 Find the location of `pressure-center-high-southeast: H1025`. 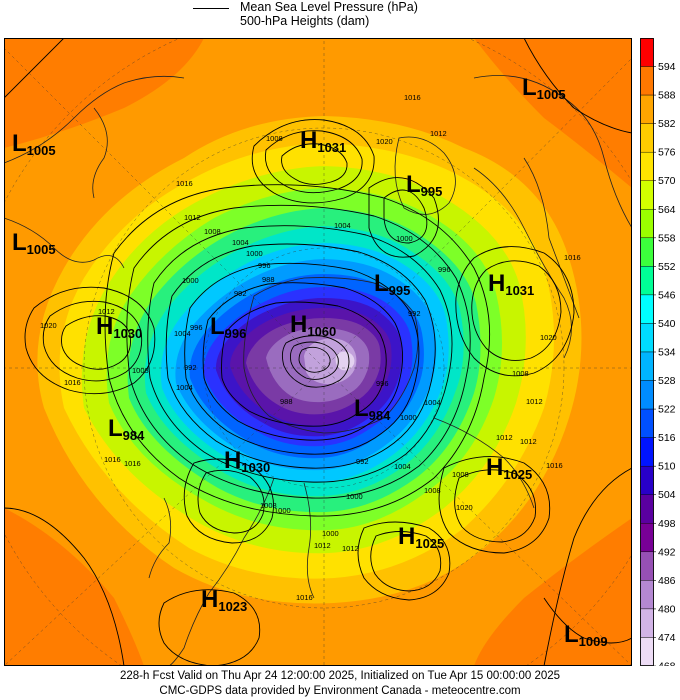

pressure-center-high-southeast: H1025 is located at coordinates (509, 468).